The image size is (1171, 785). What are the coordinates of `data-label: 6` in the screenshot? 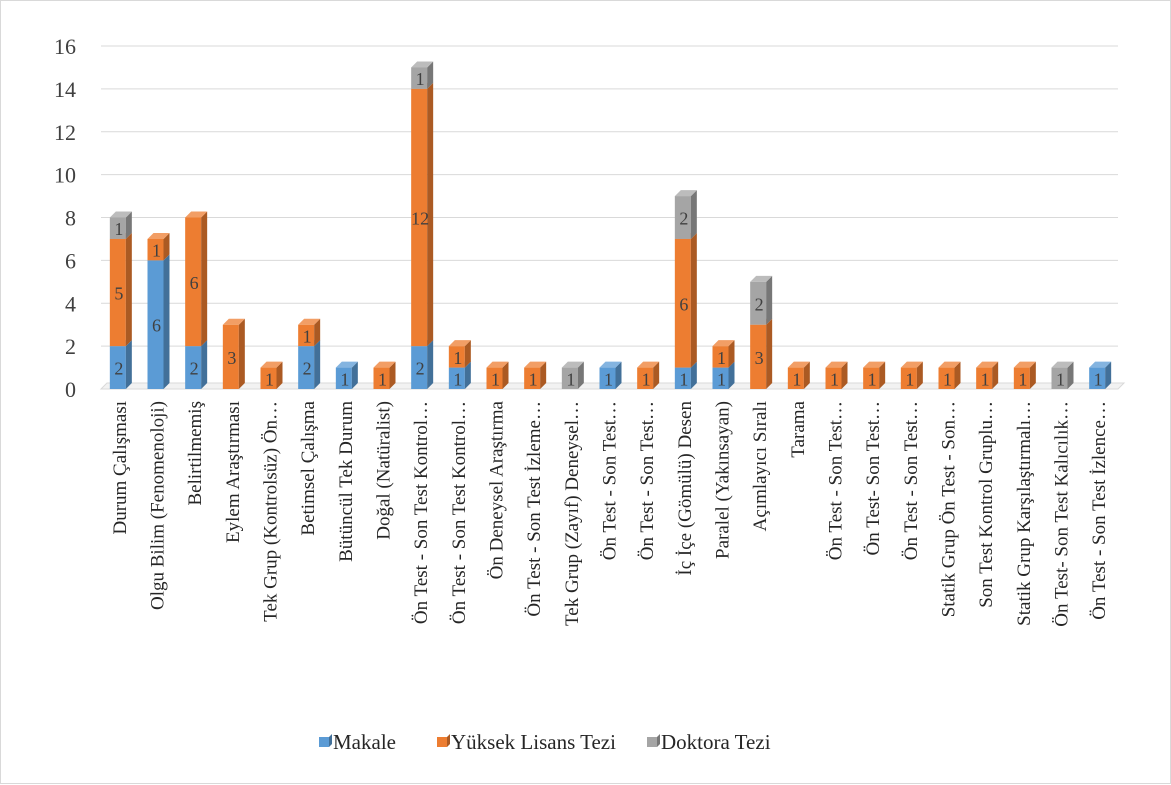 It's located at (683, 304).